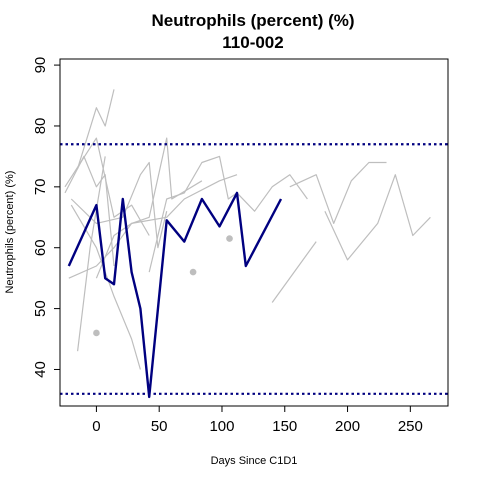  What do you see at coordinates (410, 426) in the screenshot?
I see `x-tick-label: 250` at bounding box center [410, 426].